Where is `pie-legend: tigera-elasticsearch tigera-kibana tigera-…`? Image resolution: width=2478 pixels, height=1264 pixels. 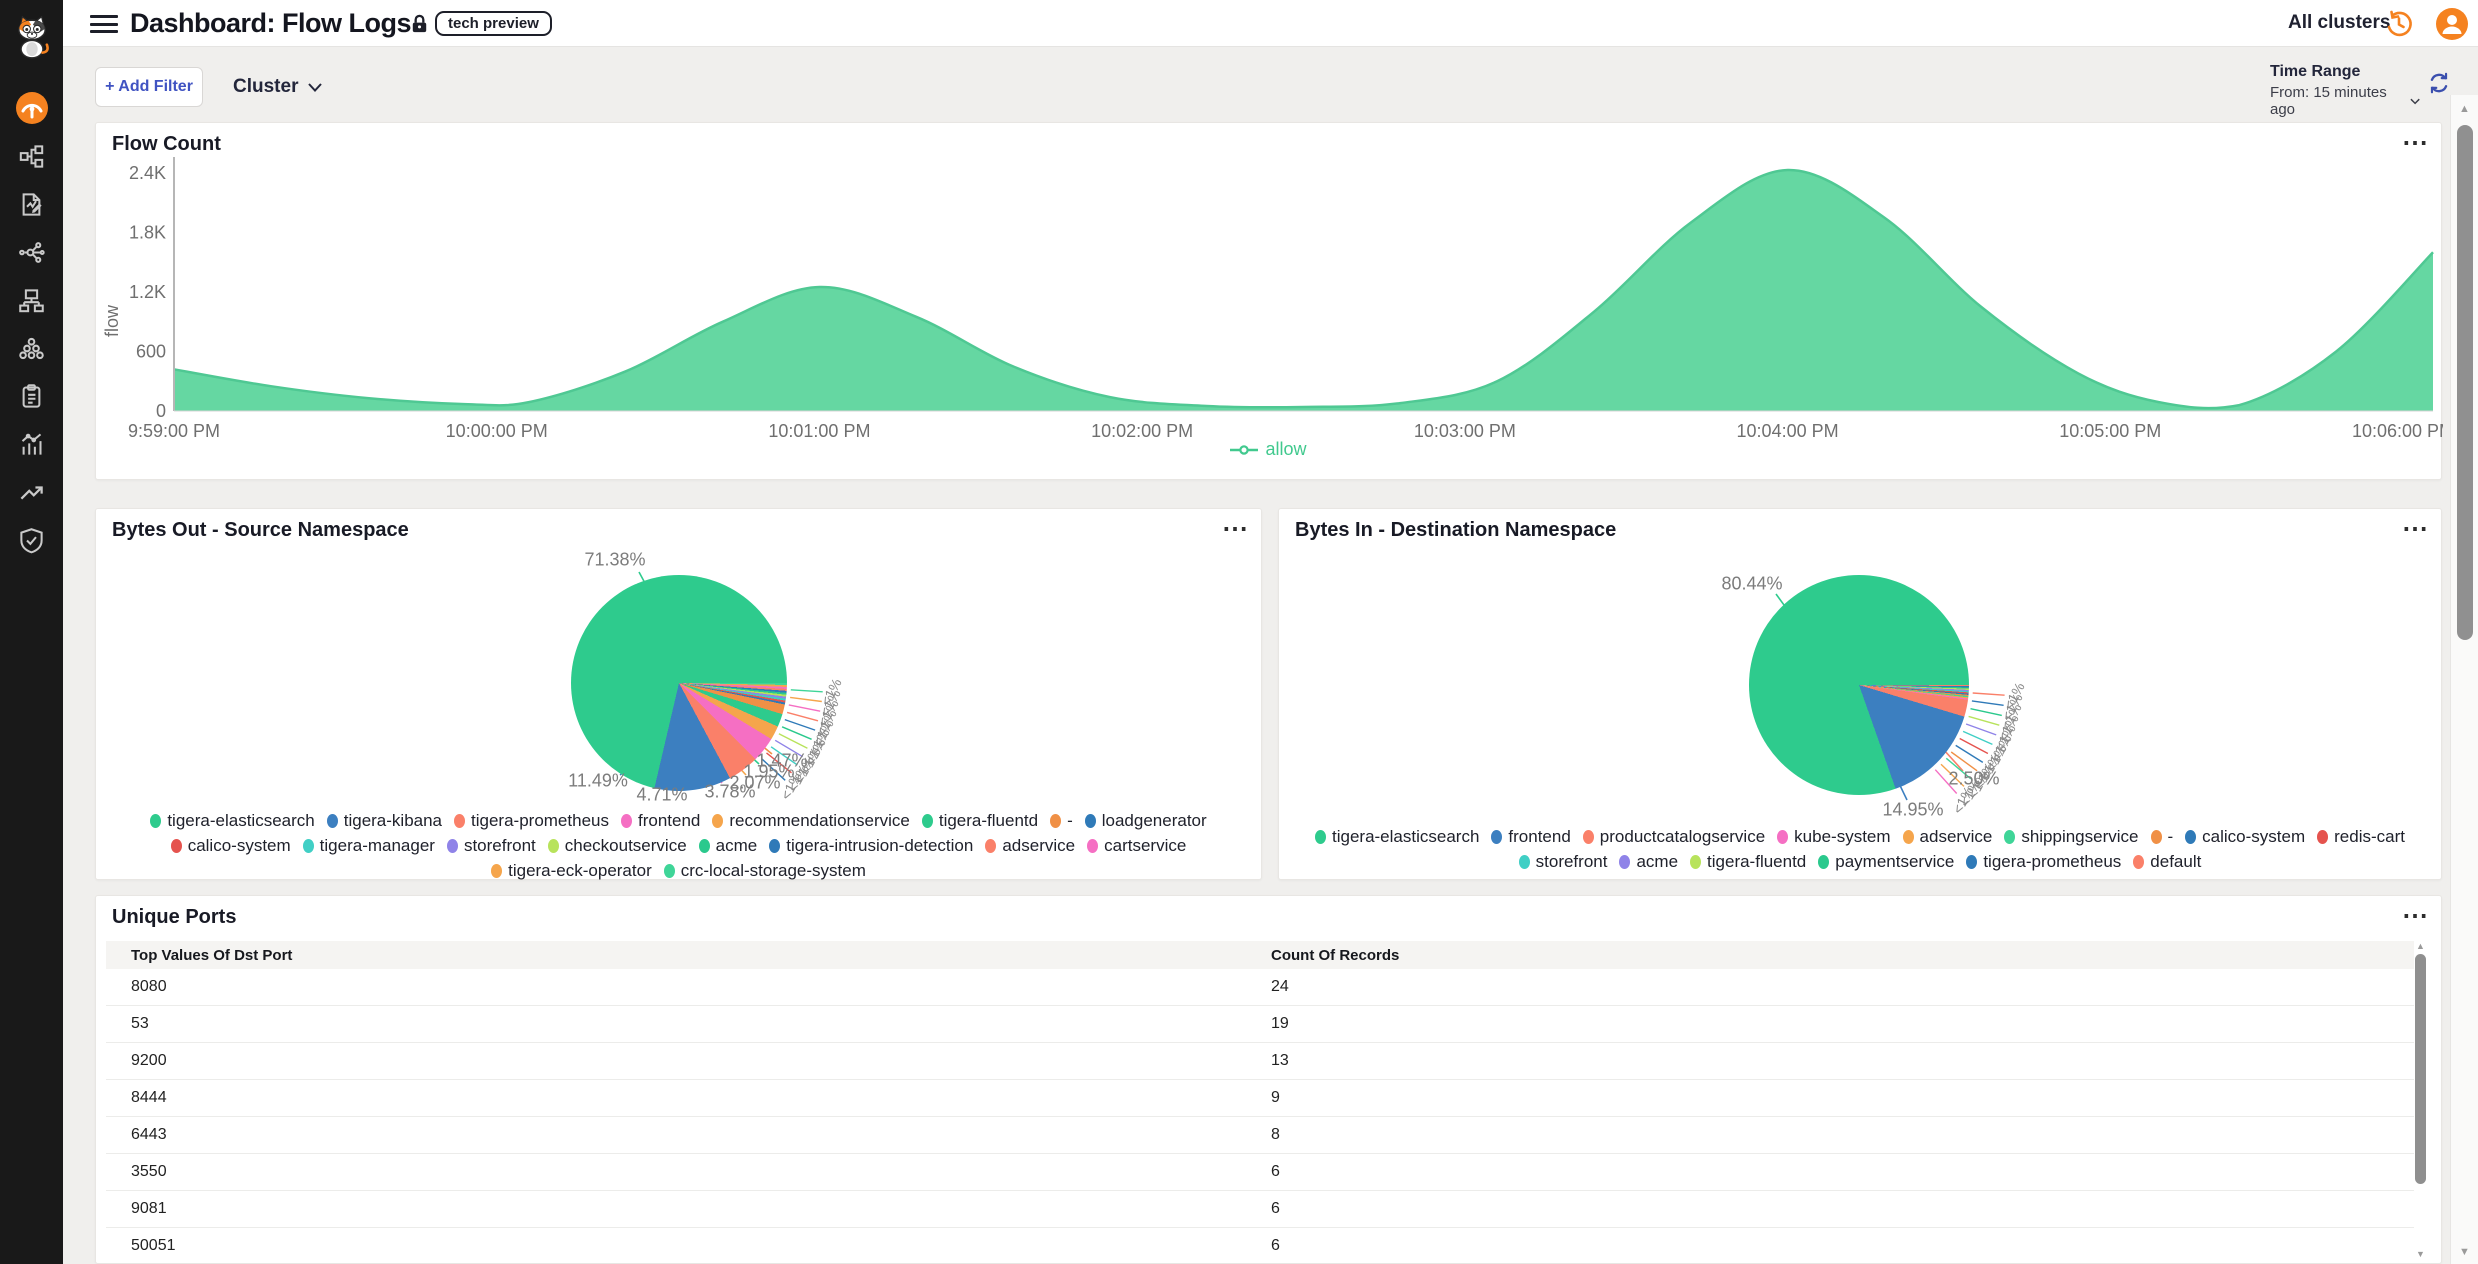
pie-legend: tigera-elasticsearch tigera-kibana tigera-… is located at coordinates (679, 846).